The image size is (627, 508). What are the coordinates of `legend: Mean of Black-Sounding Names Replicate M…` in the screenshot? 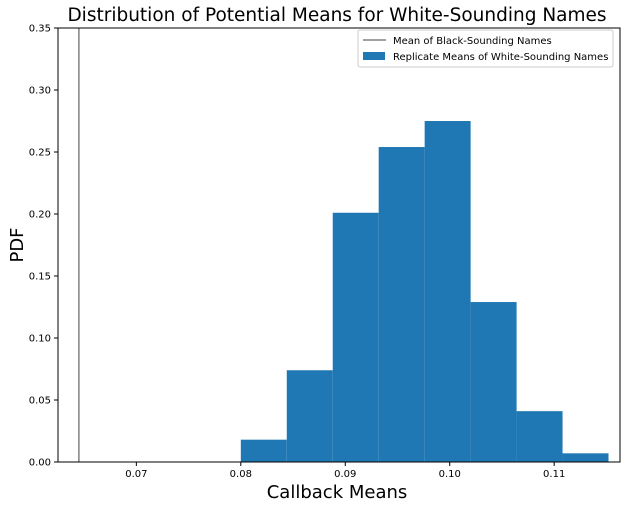 It's located at (485, 48).